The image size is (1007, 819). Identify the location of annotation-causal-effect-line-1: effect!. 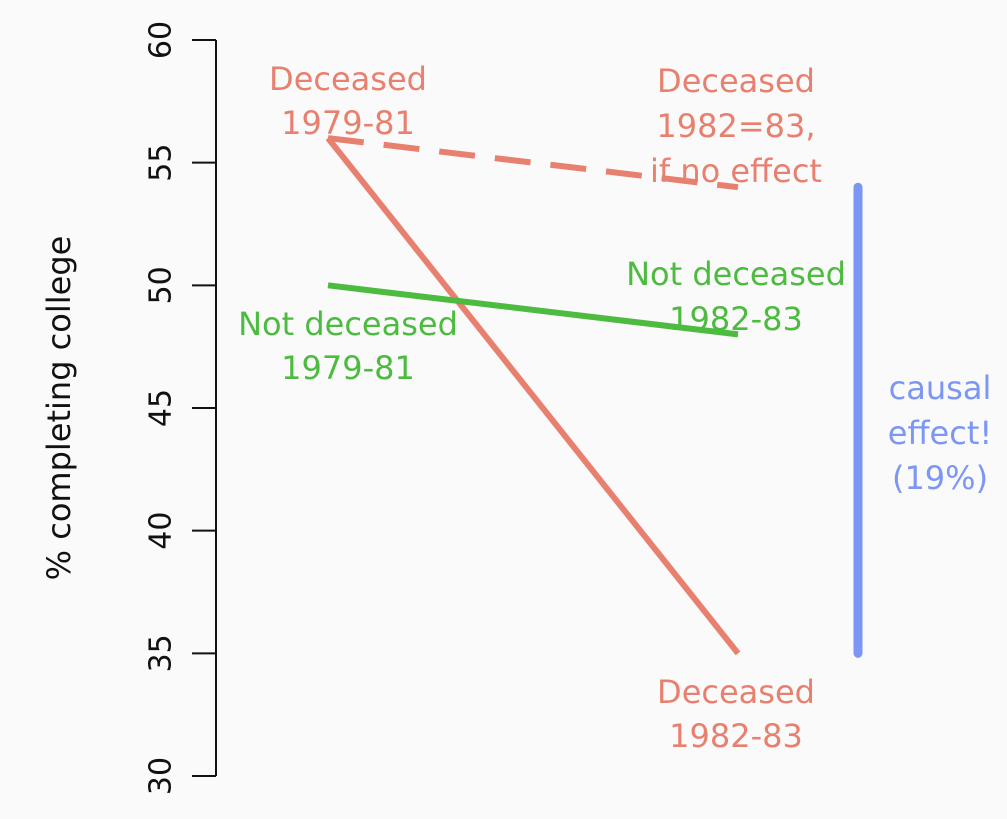
(940, 433).